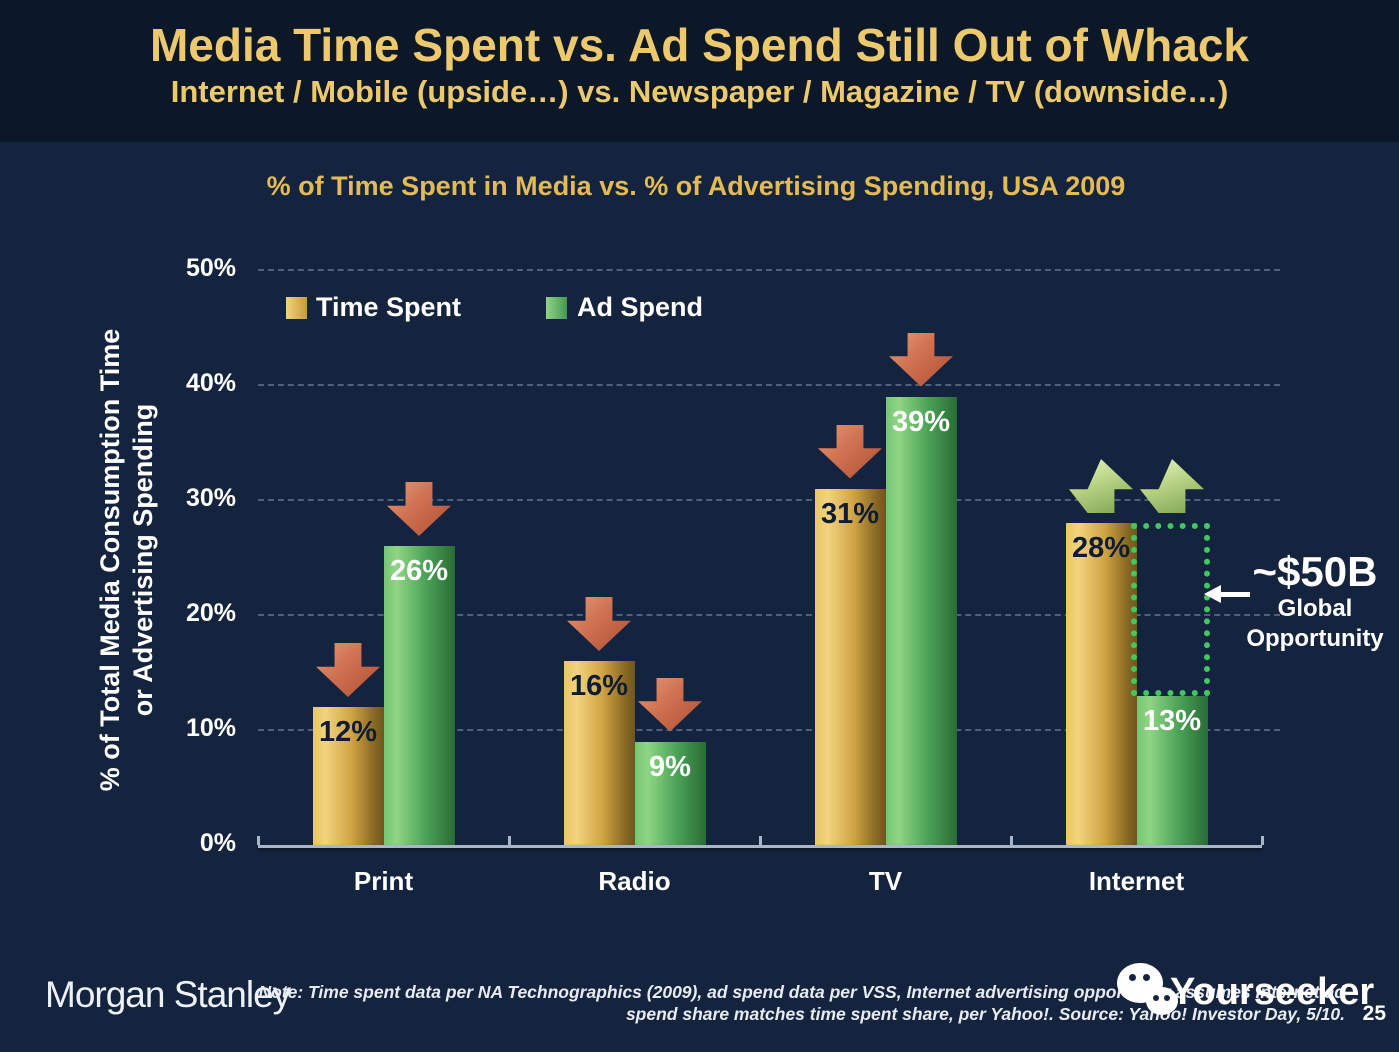  I want to click on gridline-30%, so click(769, 500).